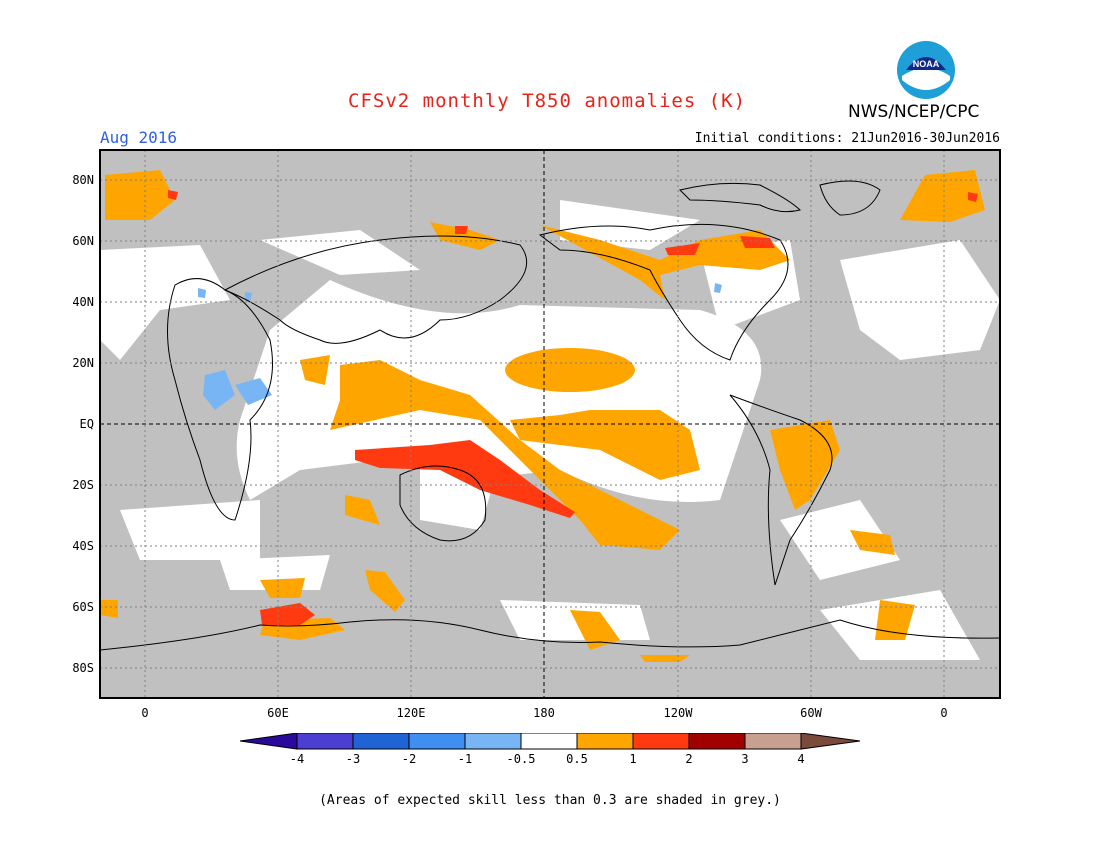  What do you see at coordinates (633, 759) in the screenshot?
I see `colorbar-label-p1: 1` at bounding box center [633, 759].